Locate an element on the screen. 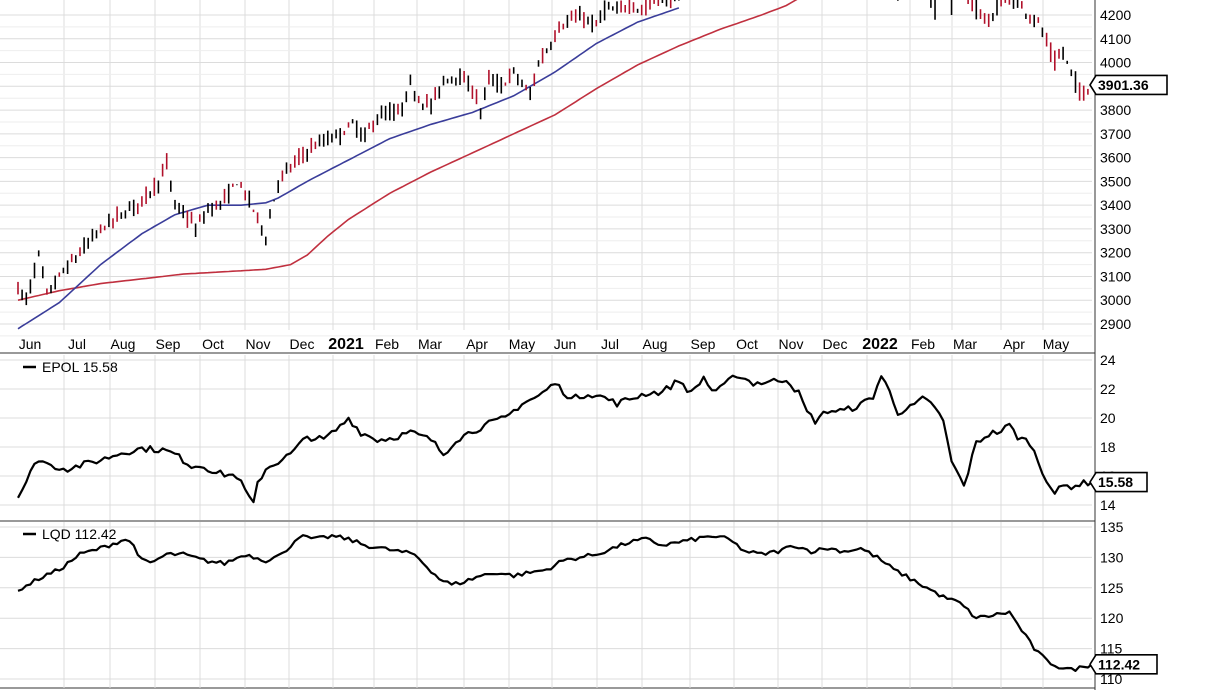 This screenshot has height=690, width=1226. price-tick-label: 4100 is located at coordinates (1115, 39).